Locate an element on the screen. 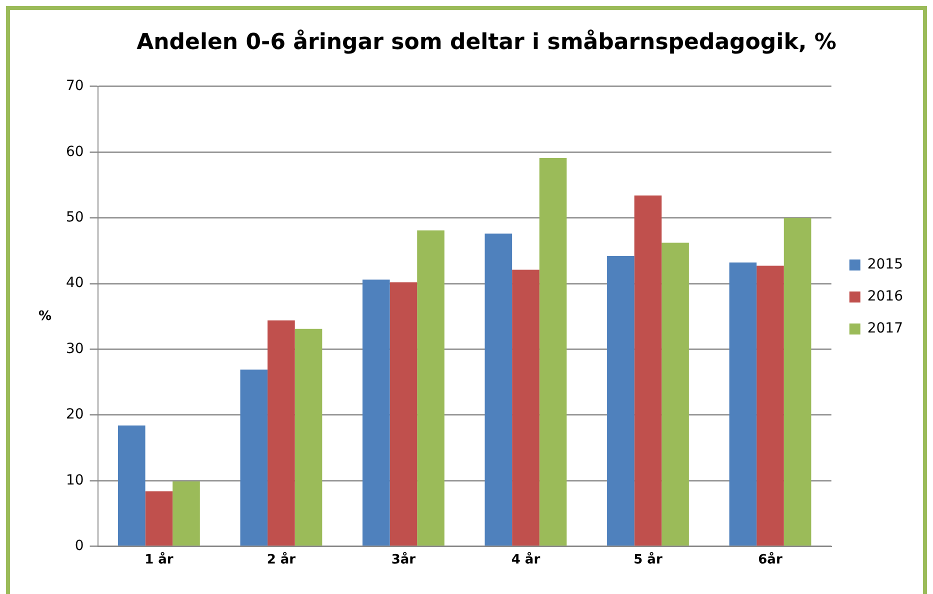 The image size is (933, 594). chart-title: Andelen 0-6 åringar som deltar i småbarnspedagogik, % is located at coordinates (486, 41).